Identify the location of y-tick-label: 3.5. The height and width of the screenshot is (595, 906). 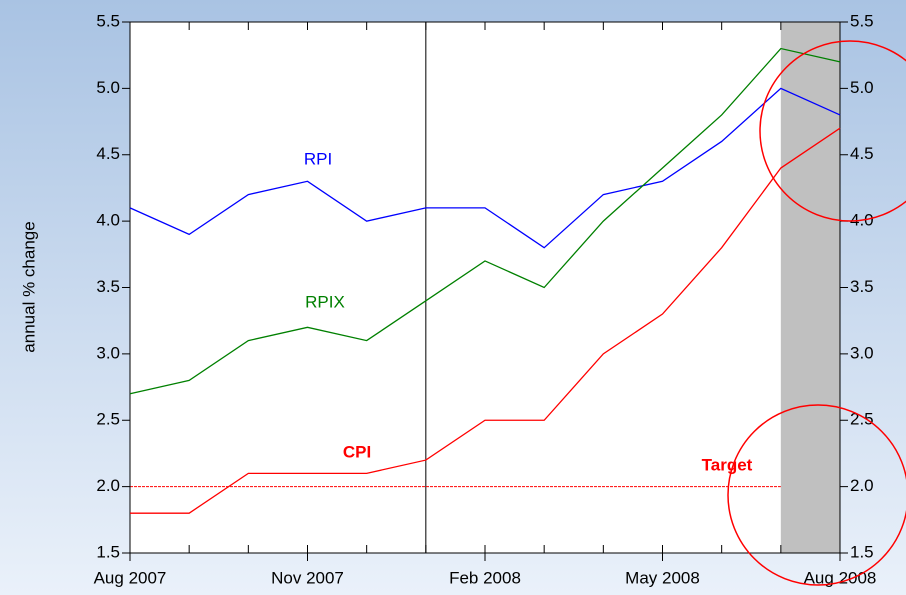
(108, 286).